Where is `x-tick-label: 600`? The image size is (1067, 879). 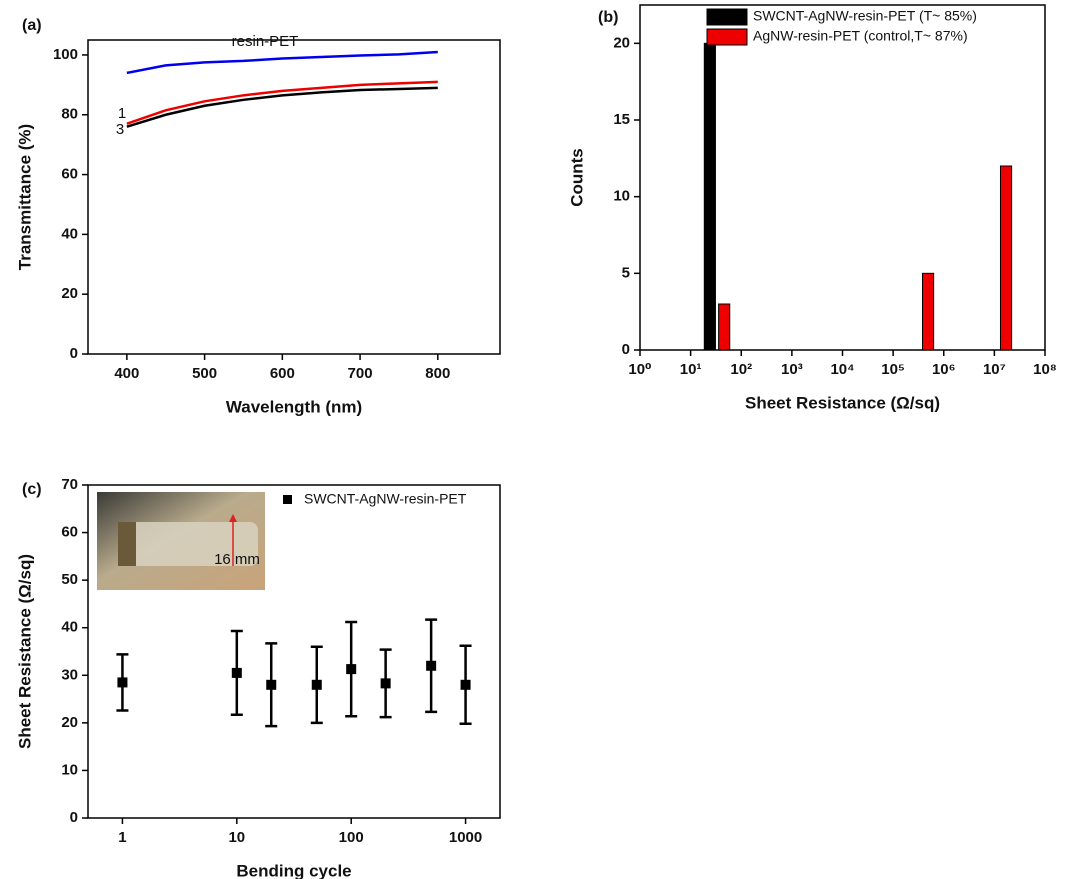 x-tick-label: 600 is located at coordinates (282, 373).